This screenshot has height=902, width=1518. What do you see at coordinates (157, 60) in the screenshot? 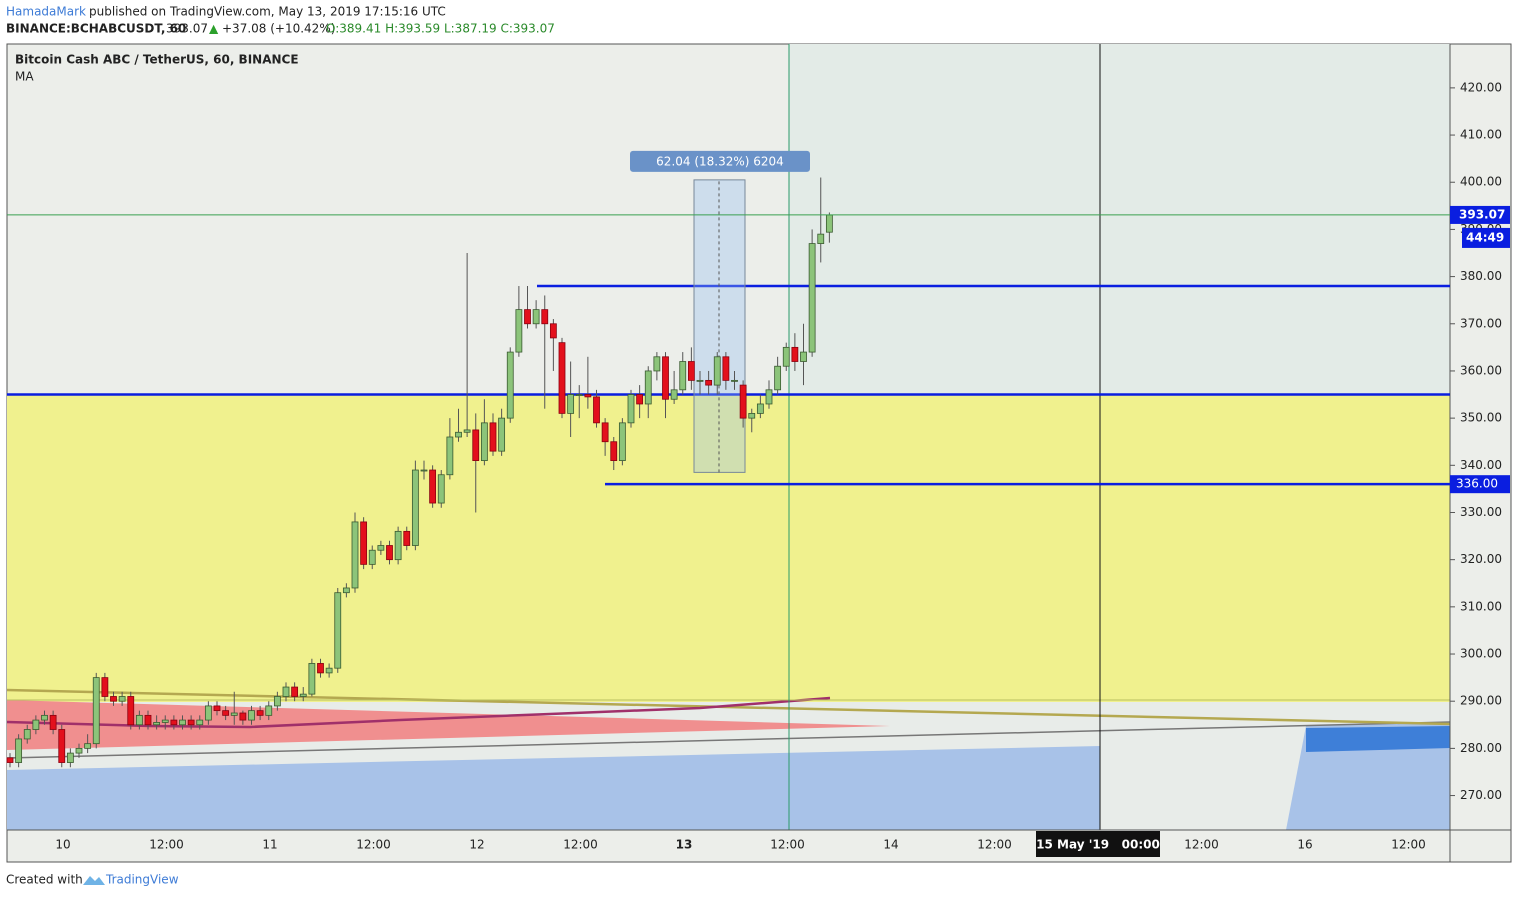
I see `legend-title: Bitcoin Cash ABC / TetherUS, 60, BINANCE` at bounding box center [157, 60].